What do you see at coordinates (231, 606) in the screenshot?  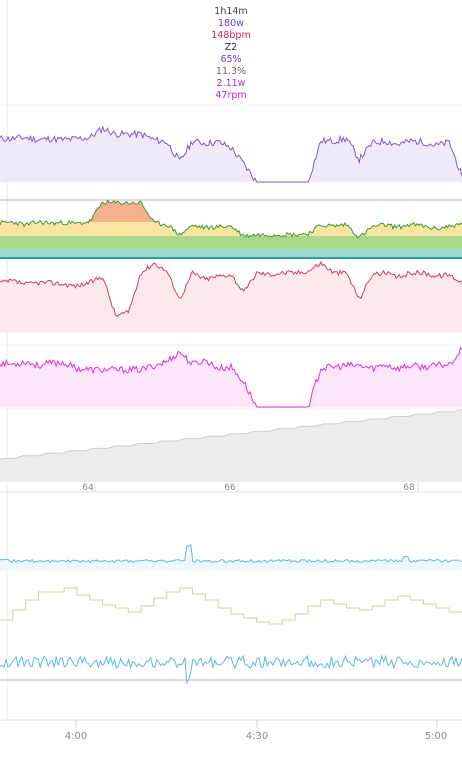 I see `tan-step-line` at bounding box center [231, 606].